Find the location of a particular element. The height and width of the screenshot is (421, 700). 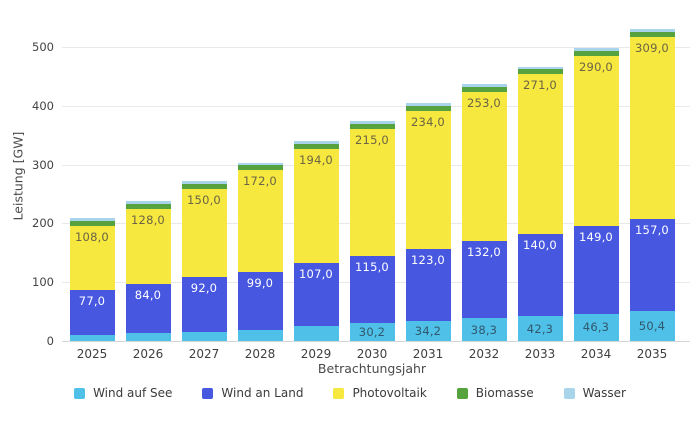

bar-segment-biomasse-2025 is located at coordinates (92, 224).